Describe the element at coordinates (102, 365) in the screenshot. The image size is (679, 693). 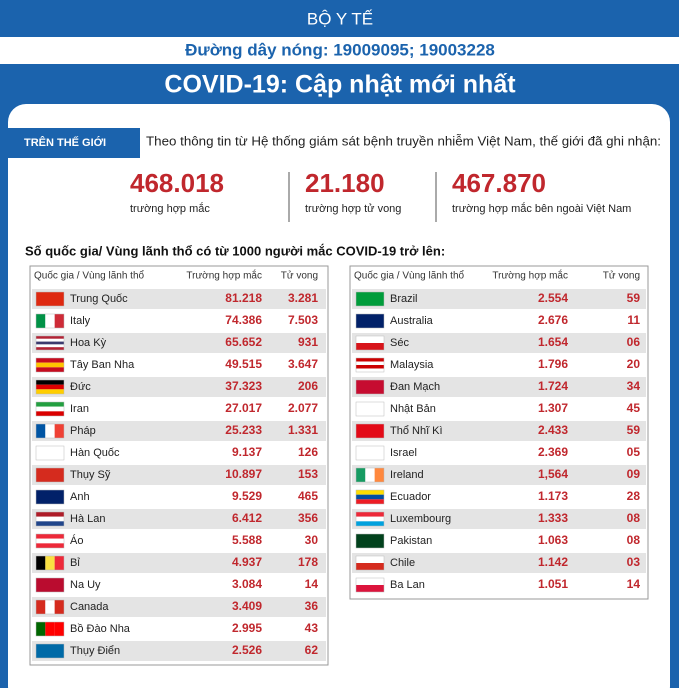
I see `country: Tây Ban Nha` at that location.